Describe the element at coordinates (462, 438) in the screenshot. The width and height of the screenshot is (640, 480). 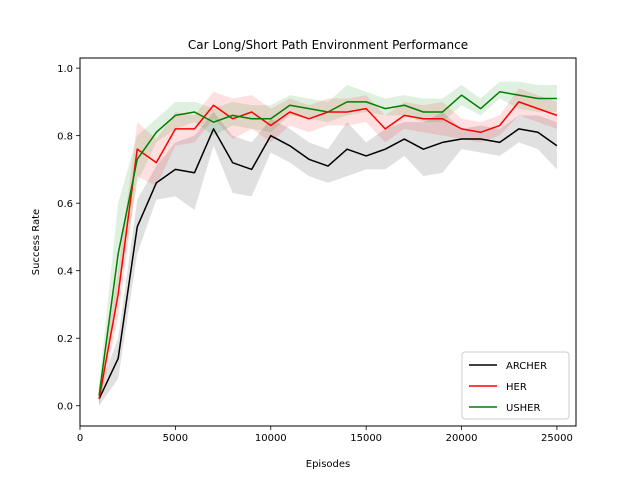
I see `x-tick-label: 20000` at that location.